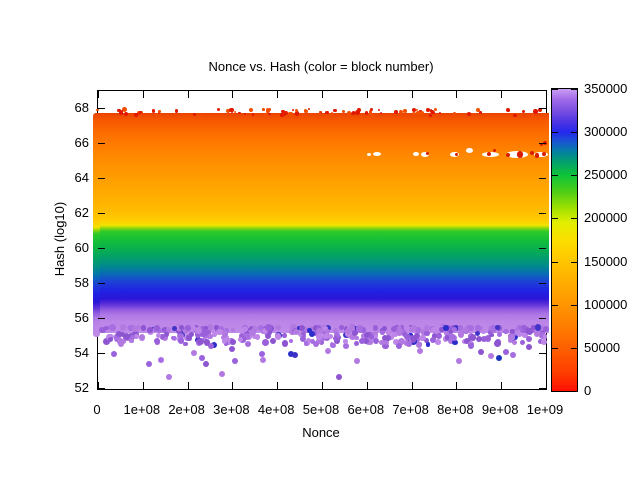 The image size is (640, 480). What do you see at coordinates (455, 409) in the screenshot?
I see `x-tick-label: 8e+08` at bounding box center [455, 409].